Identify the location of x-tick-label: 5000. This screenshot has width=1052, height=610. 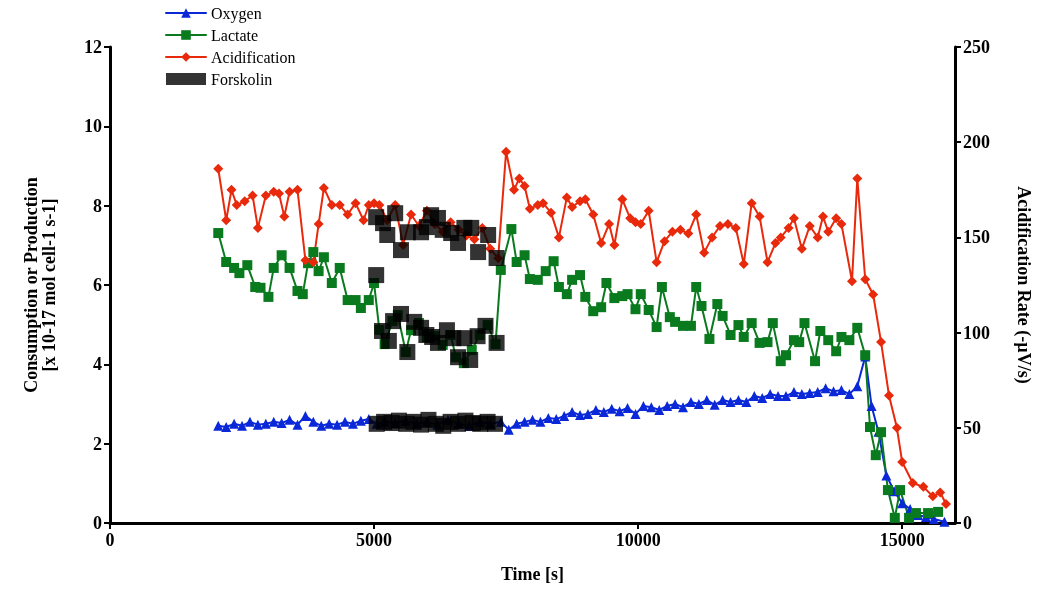
(374, 540).